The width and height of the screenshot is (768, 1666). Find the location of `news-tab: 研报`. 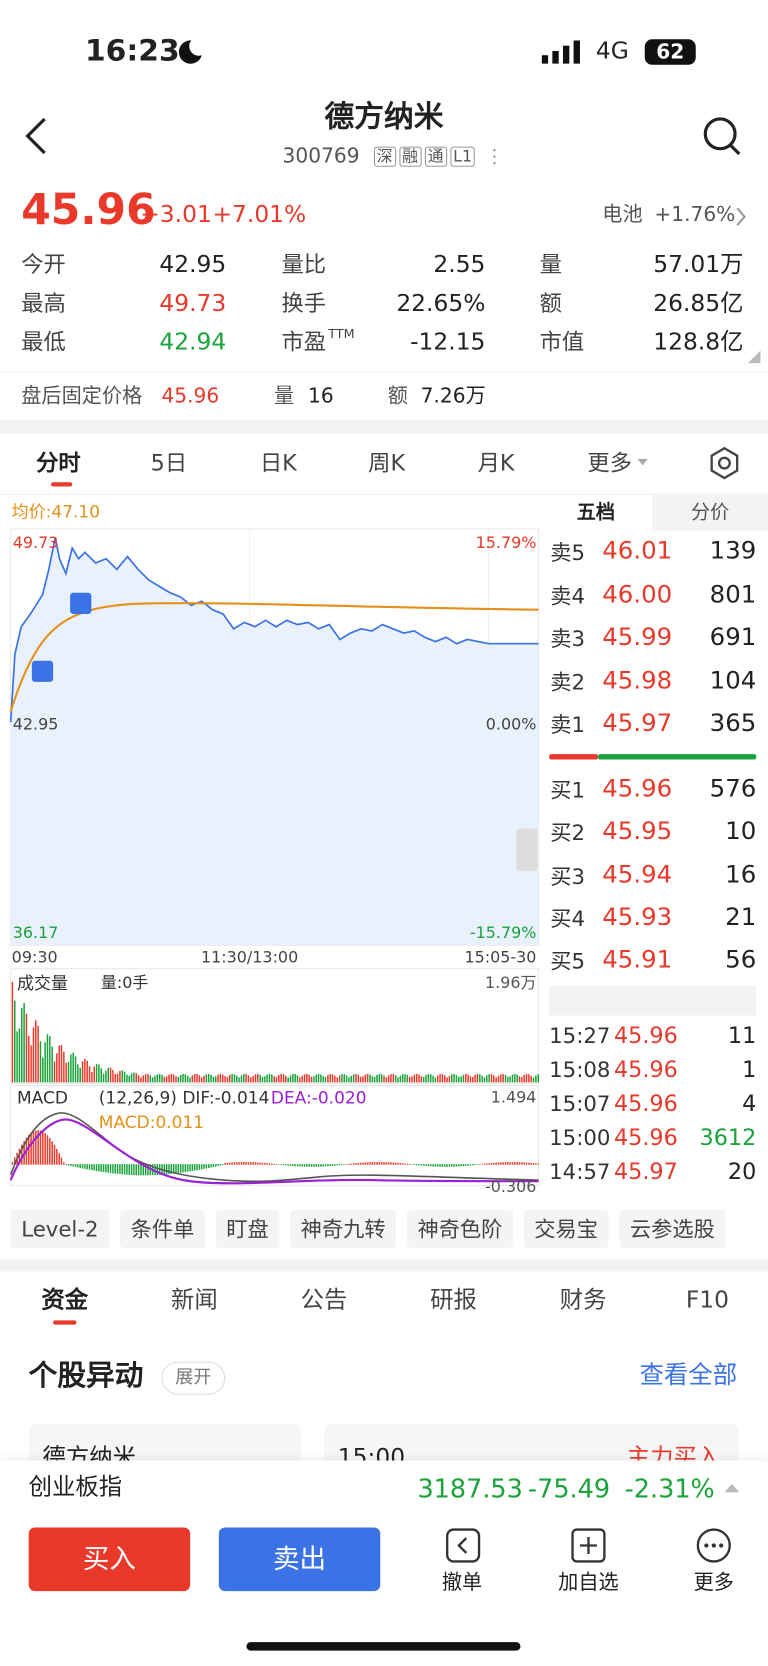

news-tab: 研报 is located at coordinates (453, 1300).